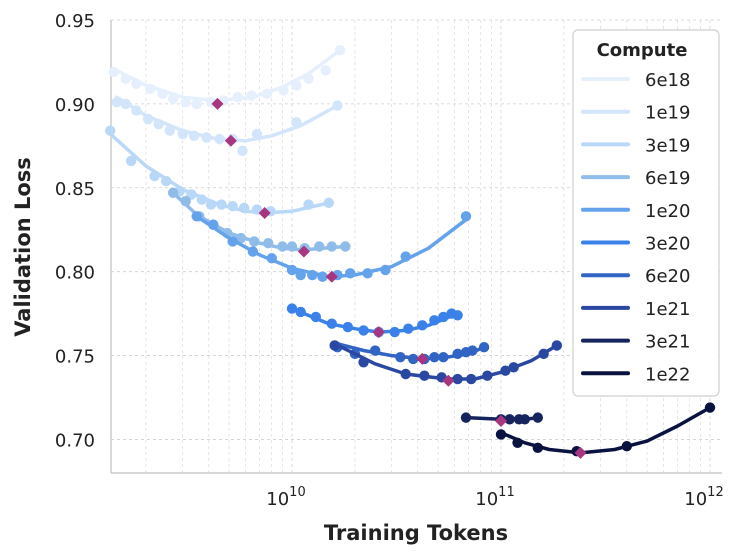 This screenshot has height=557, width=748. I want to click on x-tick-label: 1011, so click(494, 497).